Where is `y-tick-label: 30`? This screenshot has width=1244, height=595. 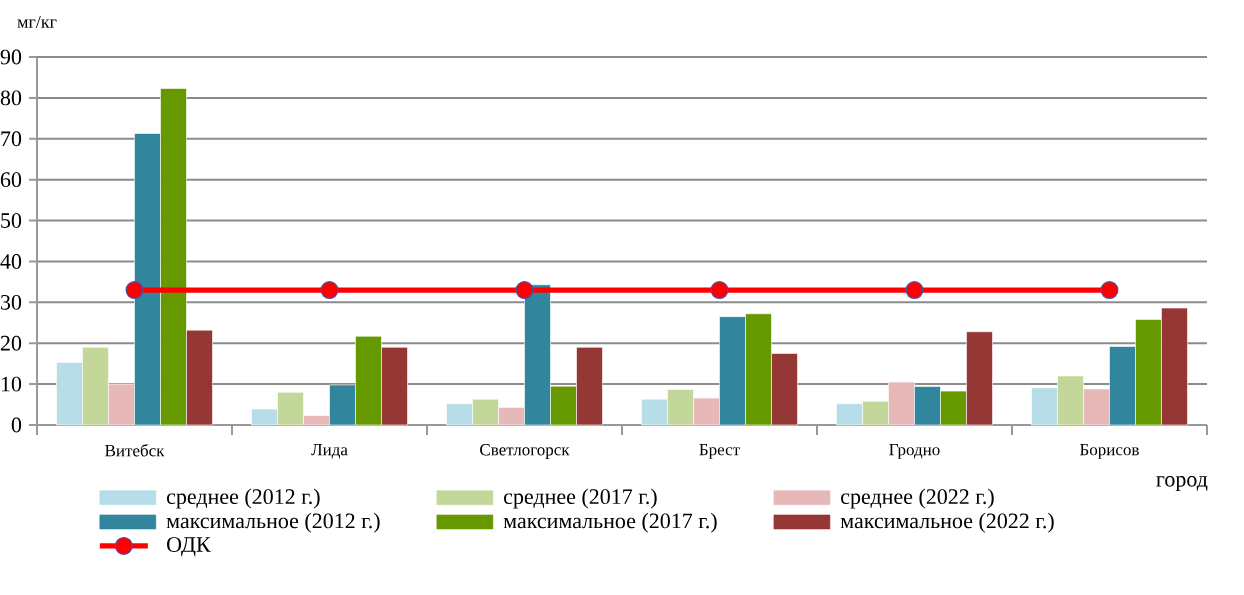
y-tick-label: 30 is located at coordinates (11, 302).